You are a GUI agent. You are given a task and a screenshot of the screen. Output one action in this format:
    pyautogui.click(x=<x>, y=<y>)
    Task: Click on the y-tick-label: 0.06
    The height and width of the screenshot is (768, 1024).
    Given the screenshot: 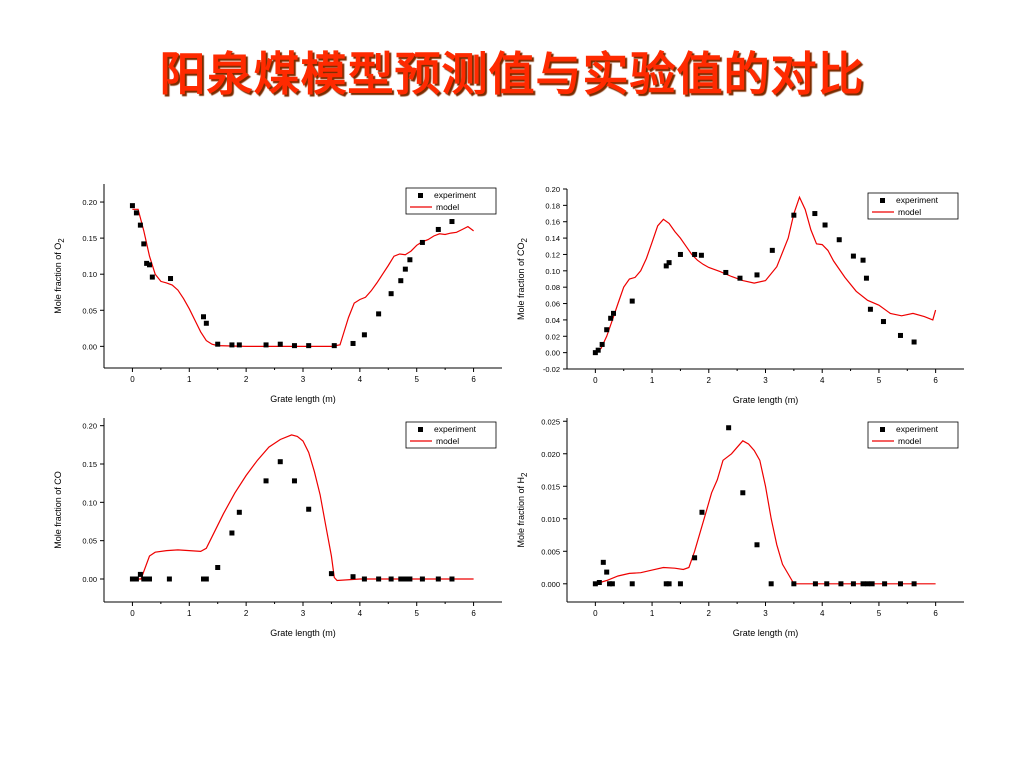 What is the action you would take?
    pyautogui.click(x=552, y=304)
    